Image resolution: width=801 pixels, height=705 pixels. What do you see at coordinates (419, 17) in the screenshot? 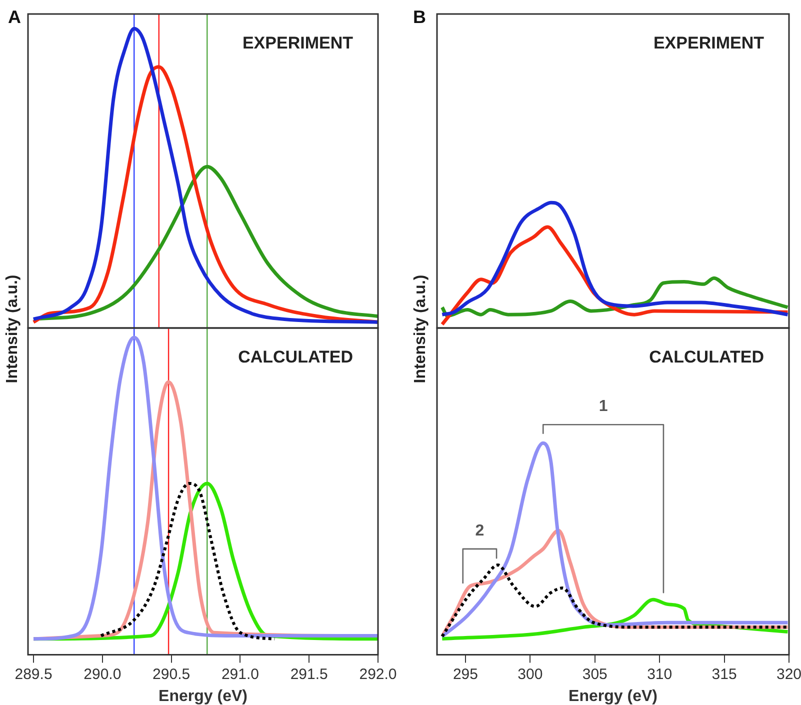
I see `chart-title: B` at bounding box center [419, 17].